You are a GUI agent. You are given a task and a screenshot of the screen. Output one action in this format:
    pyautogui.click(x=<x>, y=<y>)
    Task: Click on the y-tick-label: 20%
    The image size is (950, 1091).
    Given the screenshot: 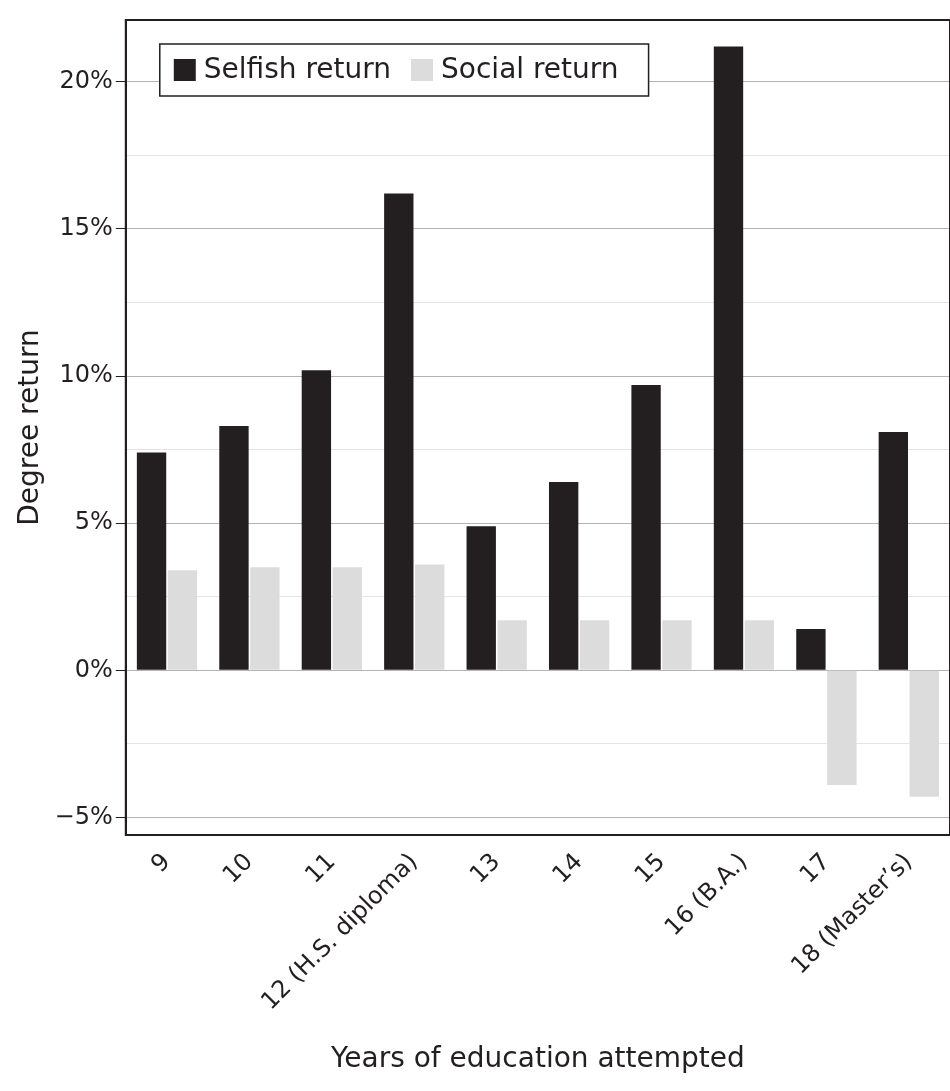 What is the action you would take?
    pyautogui.click(x=86, y=80)
    